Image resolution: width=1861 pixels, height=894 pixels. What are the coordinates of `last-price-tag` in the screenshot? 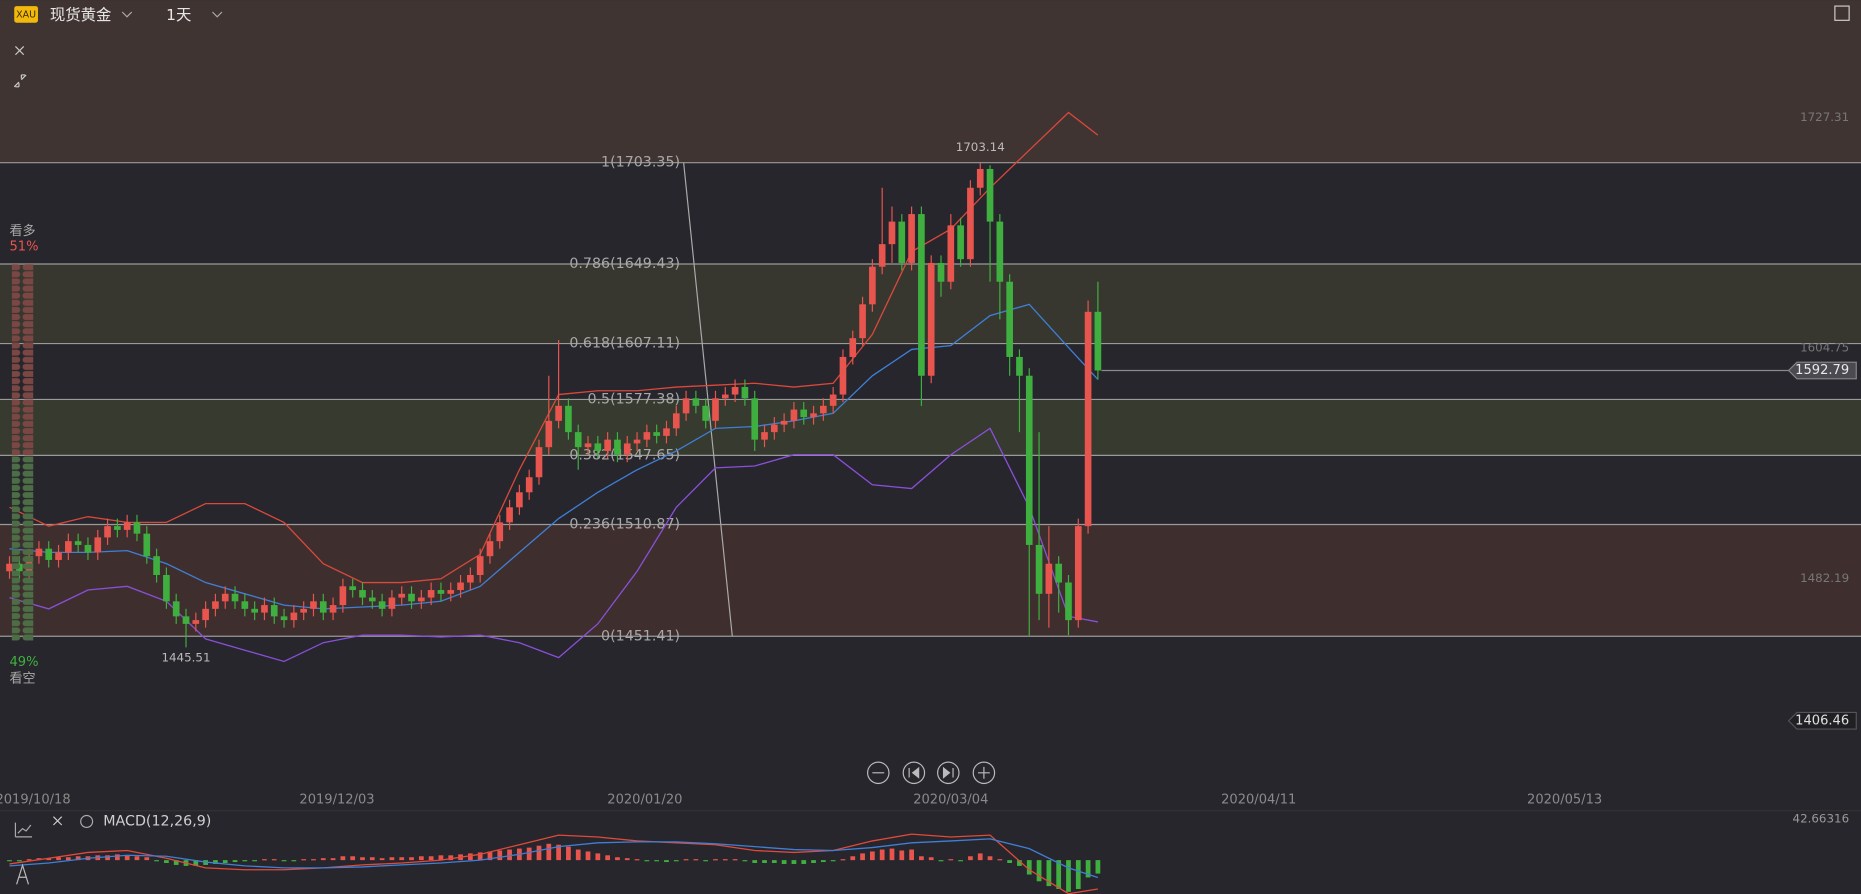 It's located at (1822, 370).